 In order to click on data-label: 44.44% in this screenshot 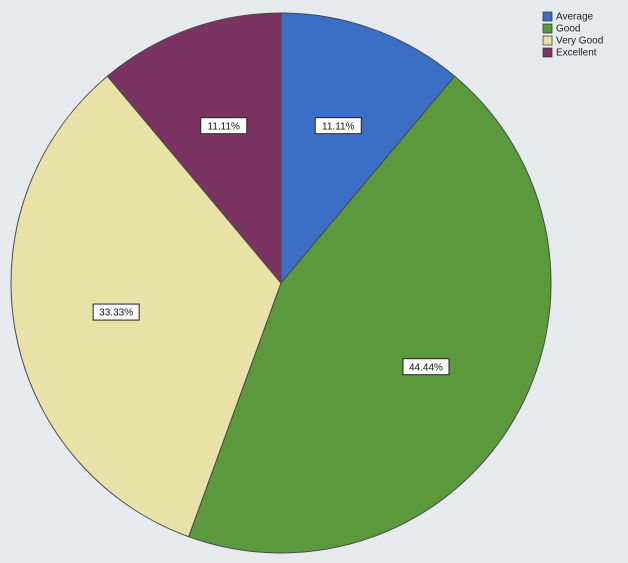, I will do `click(426, 367)`.